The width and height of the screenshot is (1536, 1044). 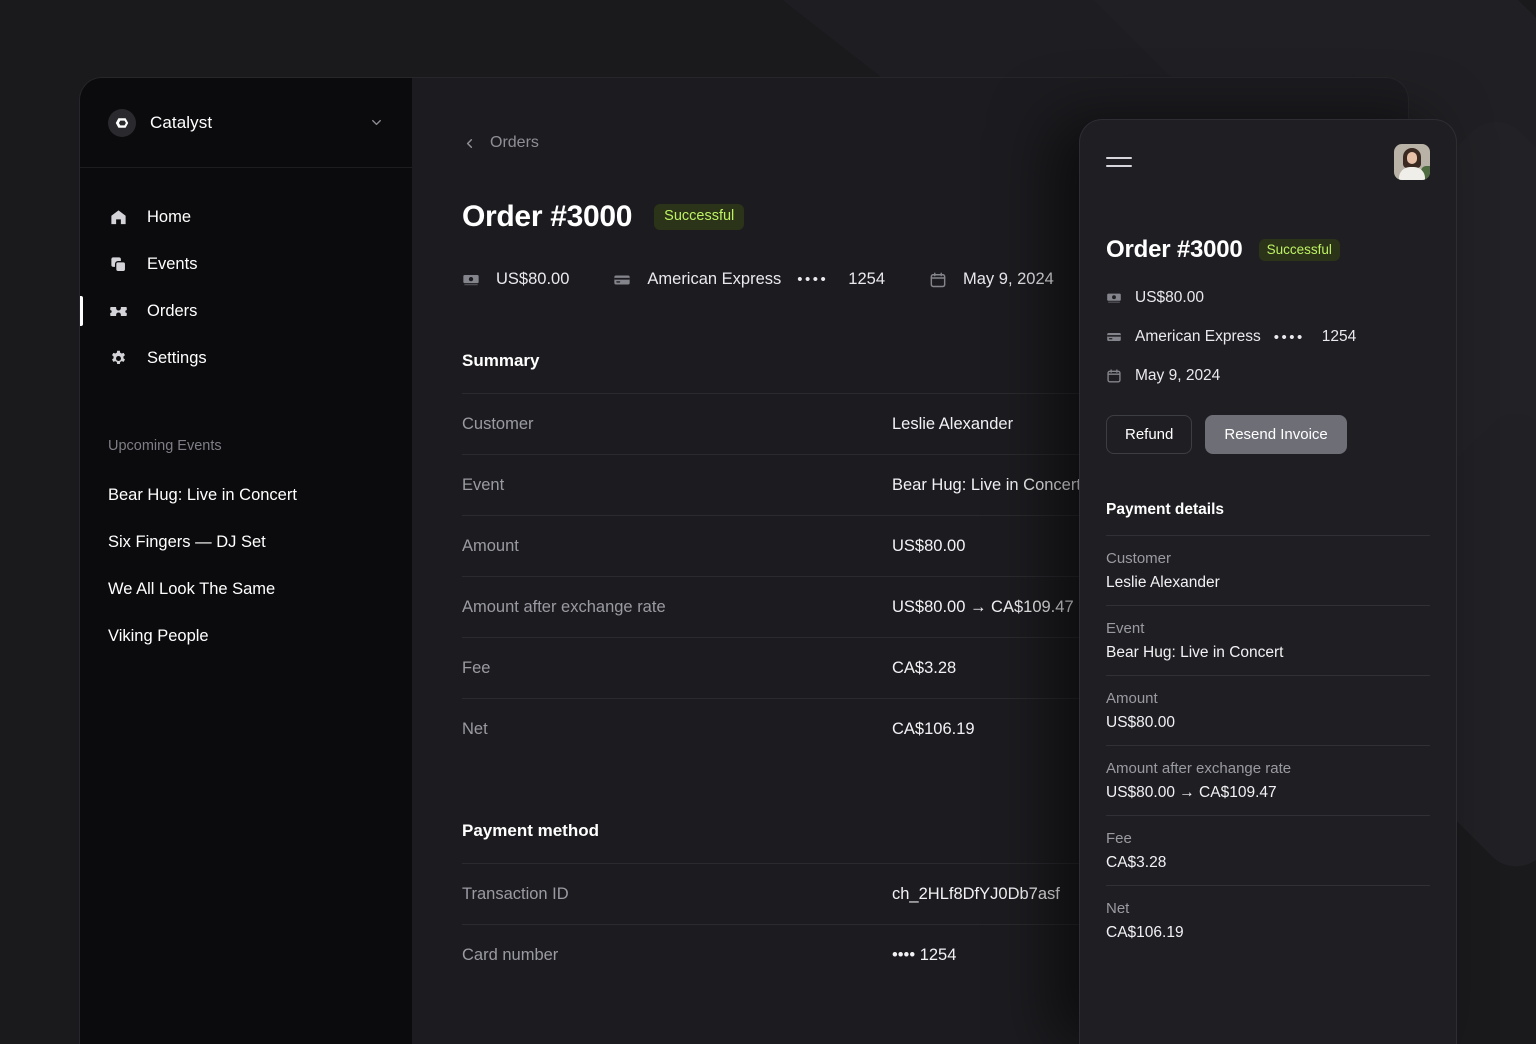 I want to click on mobile-date-value: May 9, 2024, so click(x=1178, y=375).